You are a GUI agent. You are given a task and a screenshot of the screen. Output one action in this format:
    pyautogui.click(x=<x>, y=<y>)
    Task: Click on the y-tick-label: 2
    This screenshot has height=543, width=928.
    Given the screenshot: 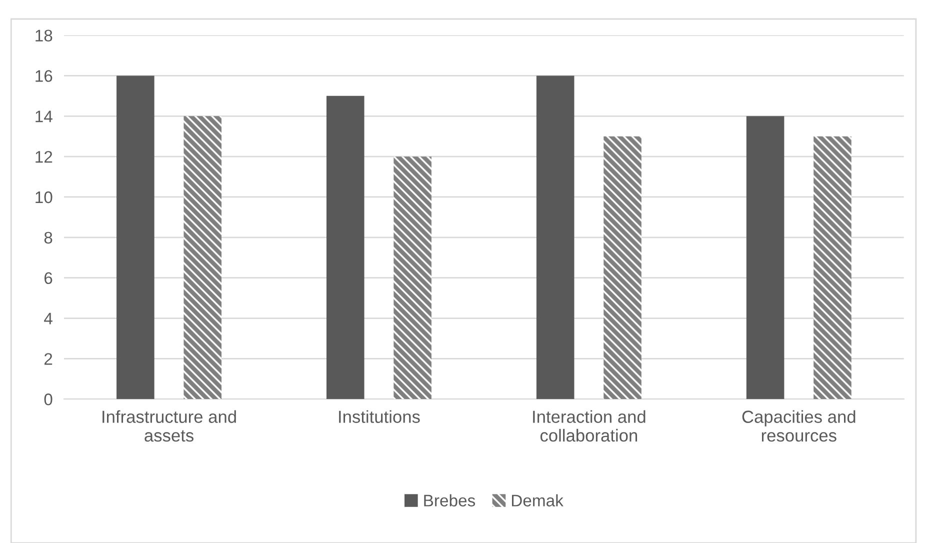 What is the action you would take?
    pyautogui.click(x=48, y=359)
    